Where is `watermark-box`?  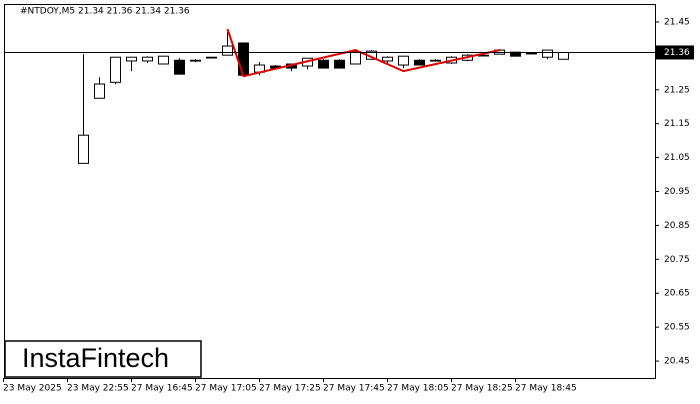 watermark-box is located at coordinates (103, 359).